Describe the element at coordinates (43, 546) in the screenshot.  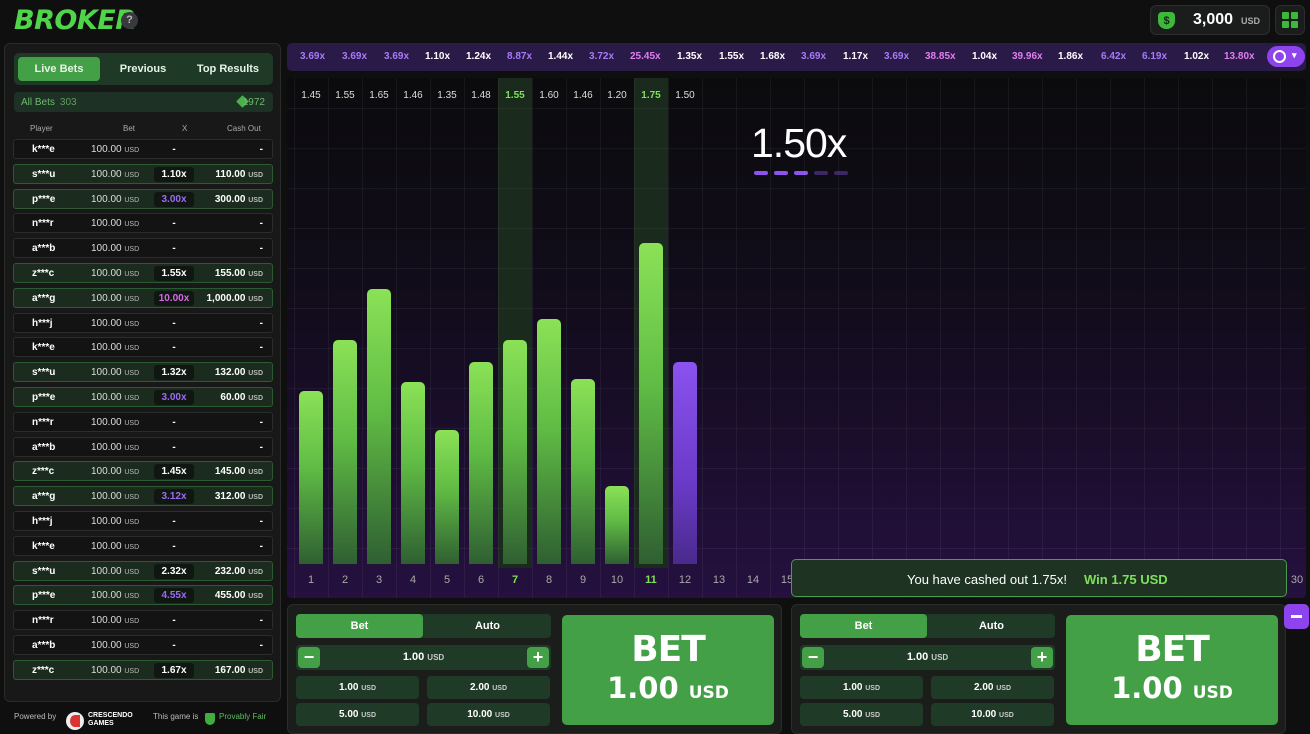
I see `player-name: k***e` at that location.